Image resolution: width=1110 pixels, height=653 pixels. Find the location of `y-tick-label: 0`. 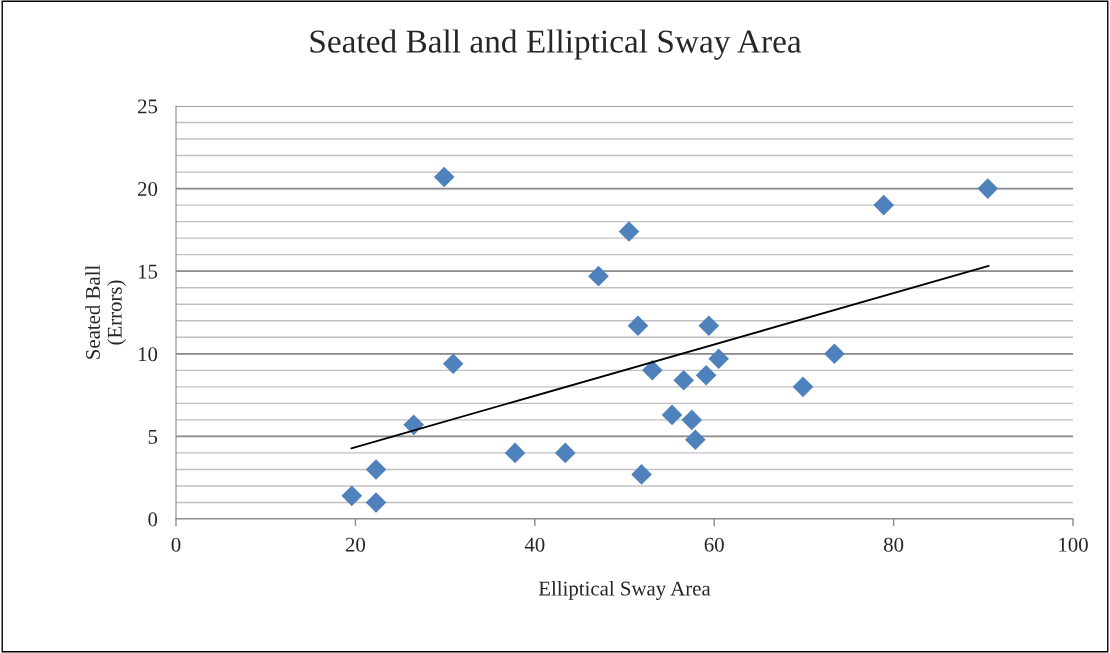

y-tick-label: 0 is located at coordinates (153, 519).